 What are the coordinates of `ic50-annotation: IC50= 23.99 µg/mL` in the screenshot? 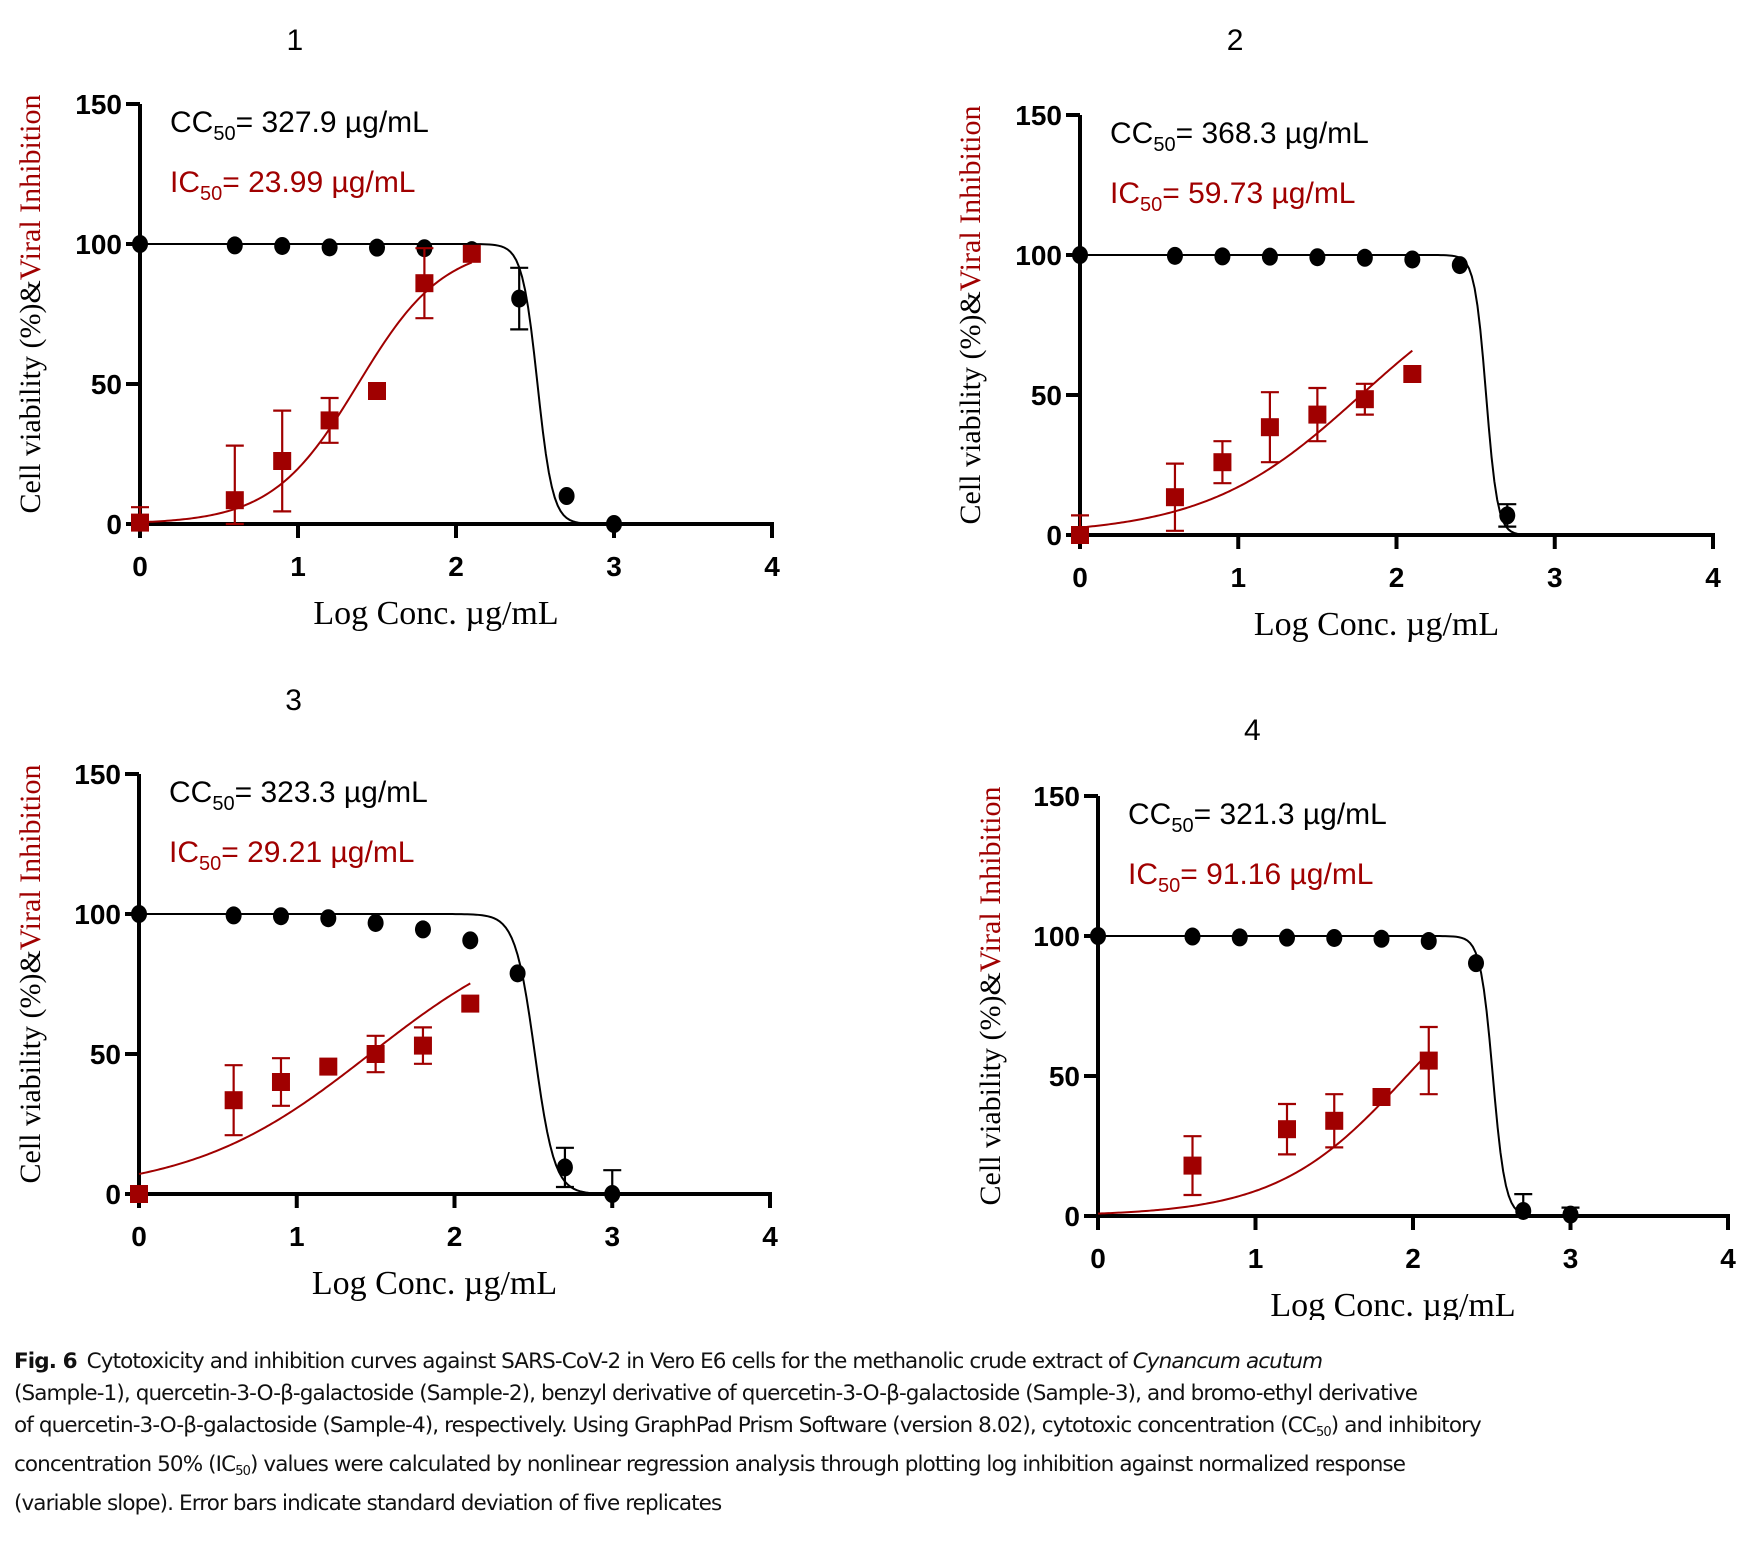 It's located at (293, 185).